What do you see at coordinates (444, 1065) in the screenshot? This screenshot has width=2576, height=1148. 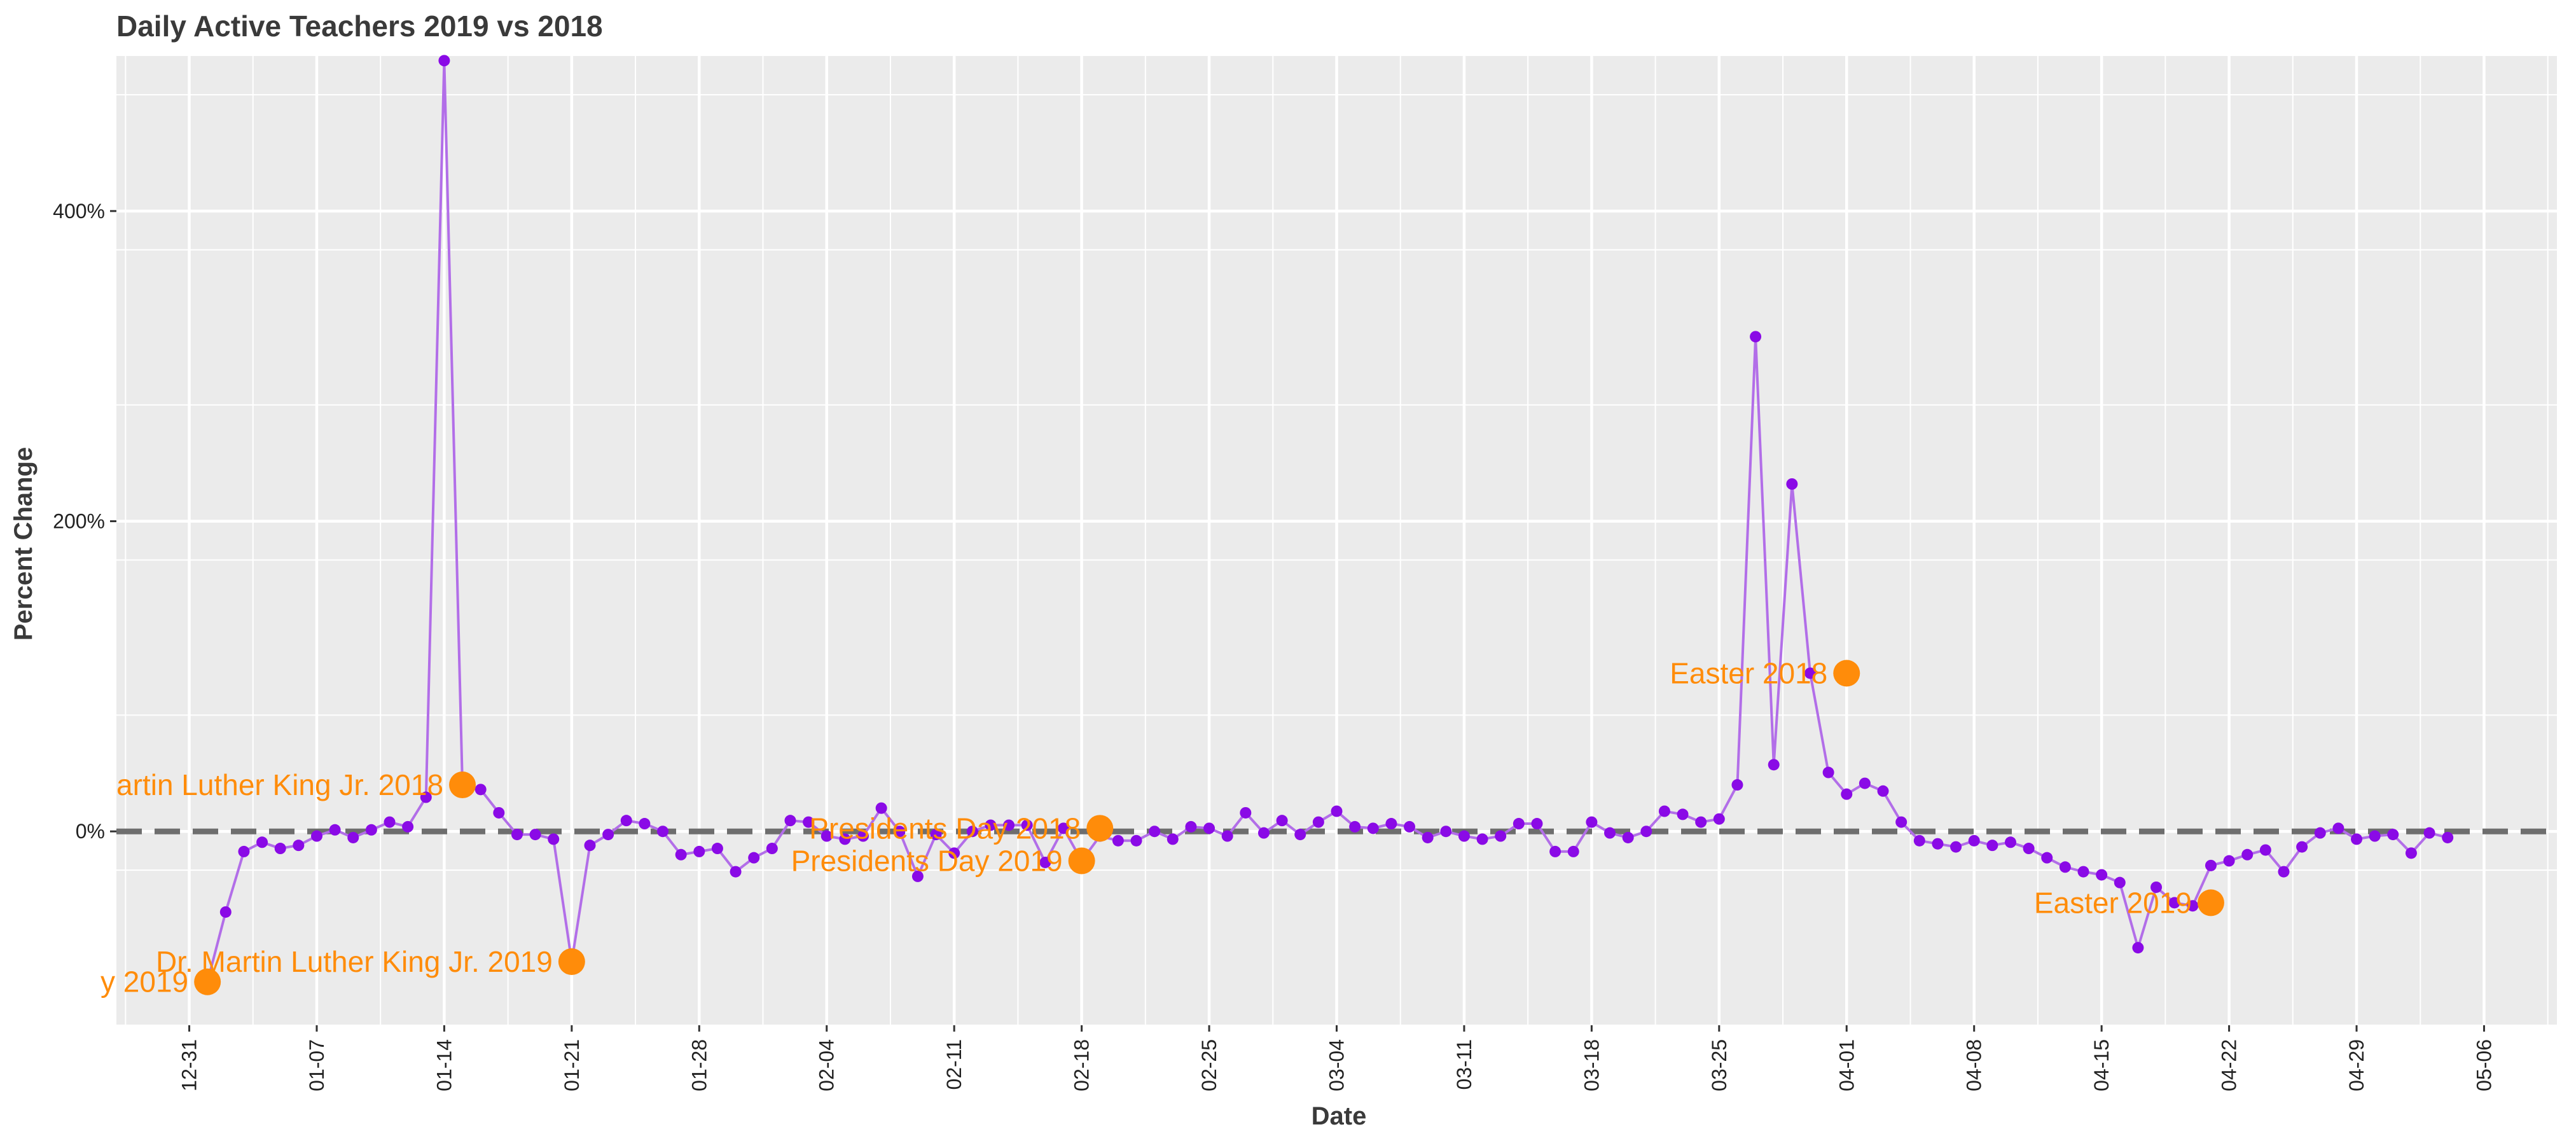 I see `x-tick-label: 01-14` at bounding box center [444, 1065].